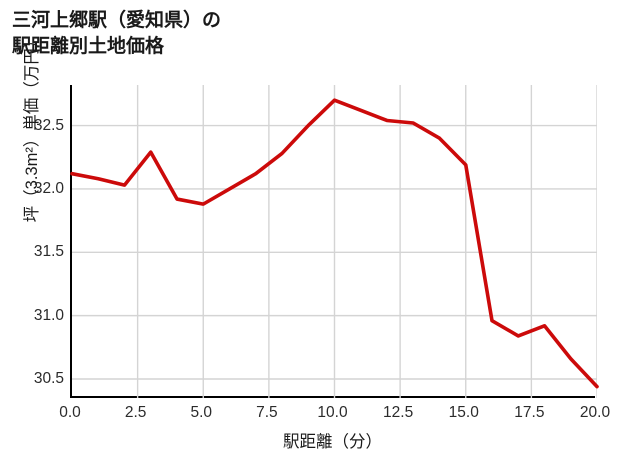  Describe the element at coordinates (398, 412) in the screenshot. I see `x-tick-label: 12.5` at that location.